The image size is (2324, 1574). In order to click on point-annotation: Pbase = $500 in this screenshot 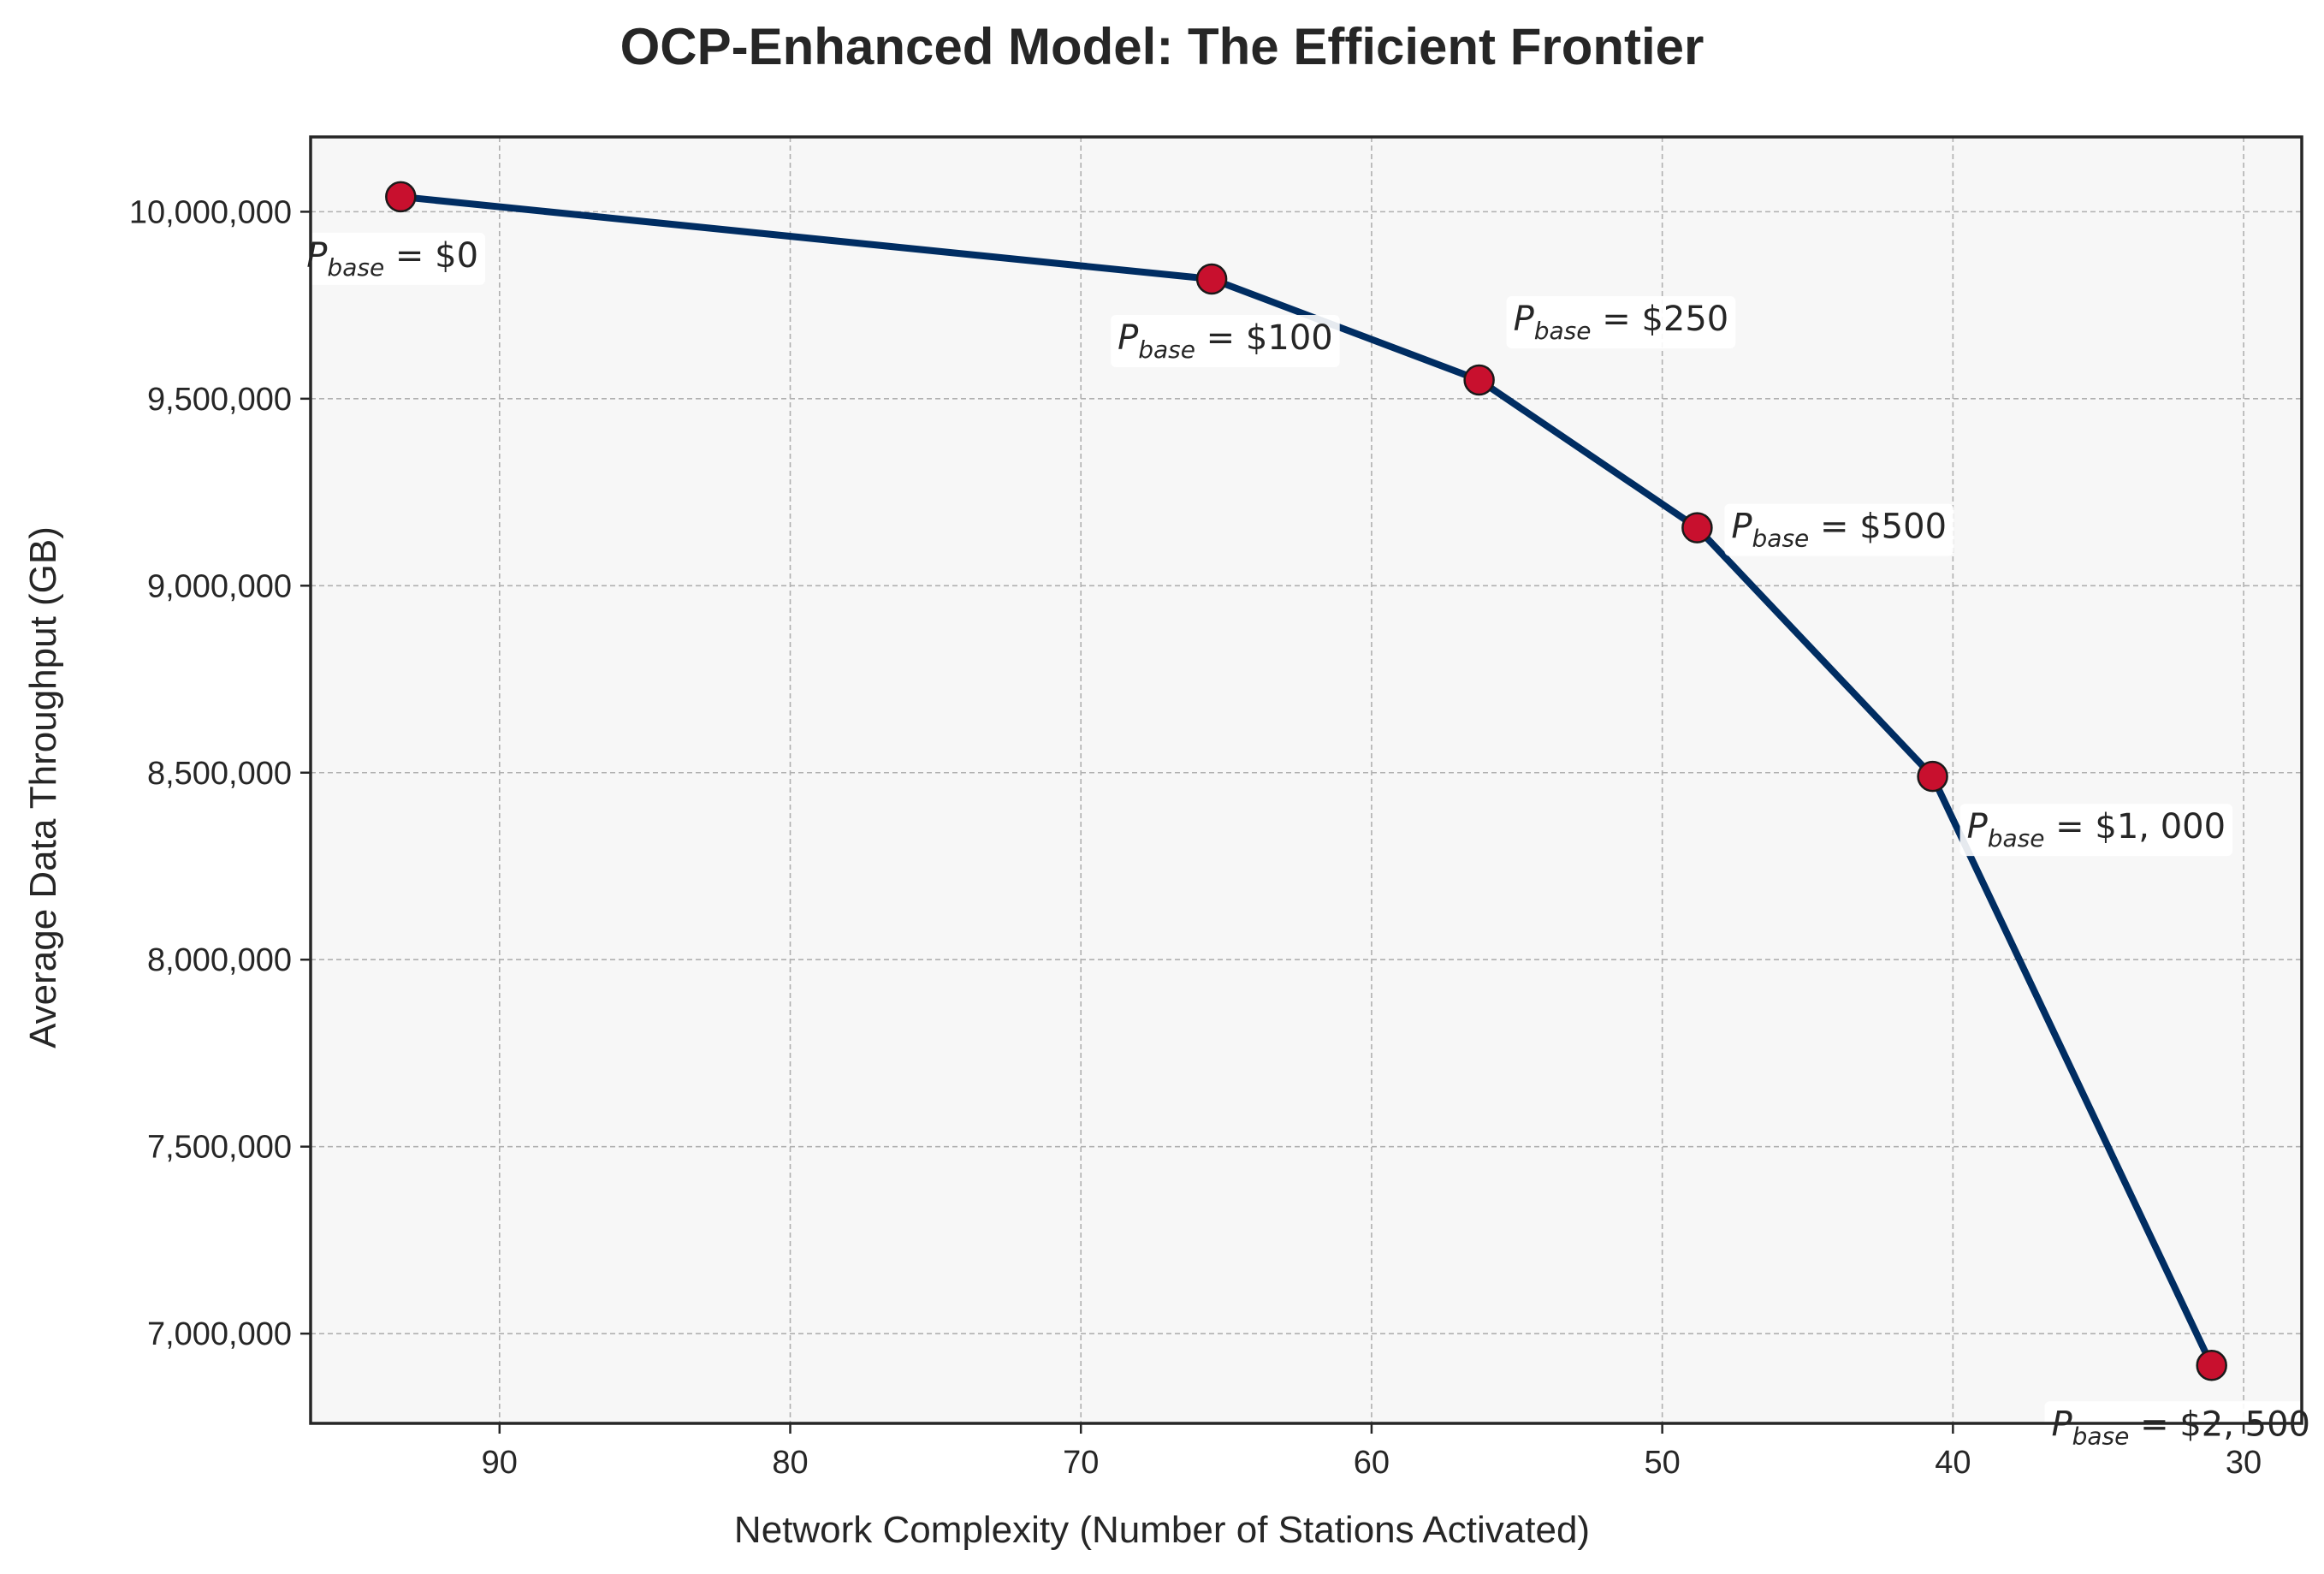, I will do `click(1839, 529)`.